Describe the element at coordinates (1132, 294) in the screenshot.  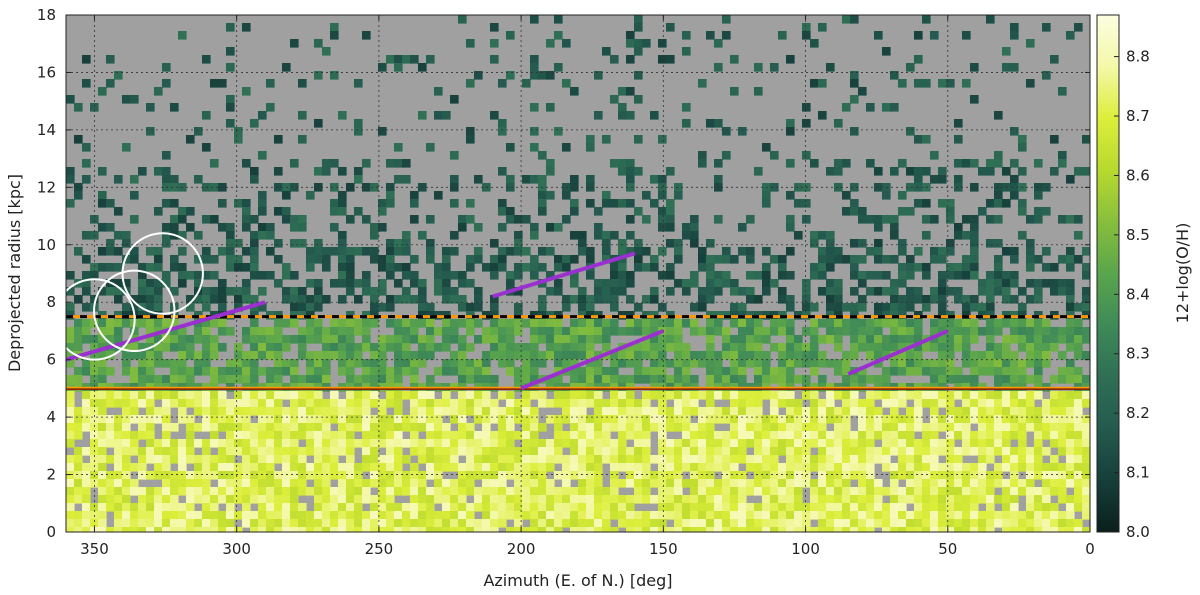
I see `colorbar-ticks: 8.08.18.28.38.48.58.68.78.8` at that location.